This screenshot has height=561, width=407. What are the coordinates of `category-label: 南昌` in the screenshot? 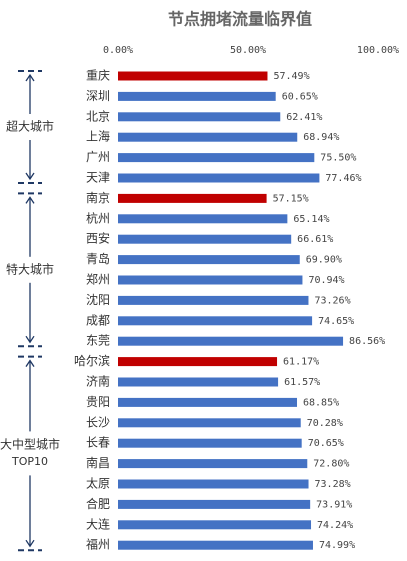 It's located at (98, 462).